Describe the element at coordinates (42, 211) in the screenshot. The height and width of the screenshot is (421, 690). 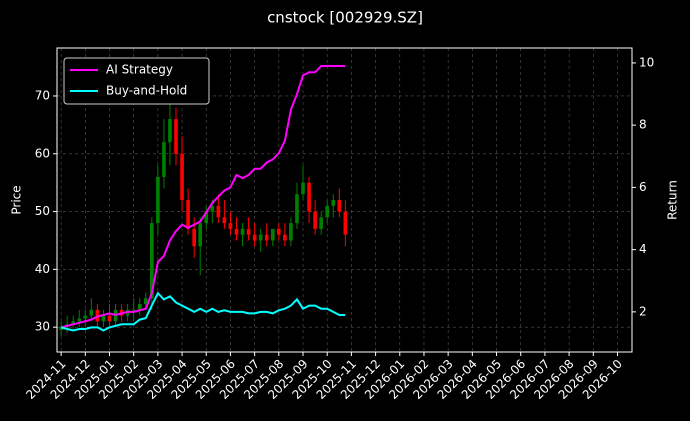
I see `y-tick-label: 50` at that location.